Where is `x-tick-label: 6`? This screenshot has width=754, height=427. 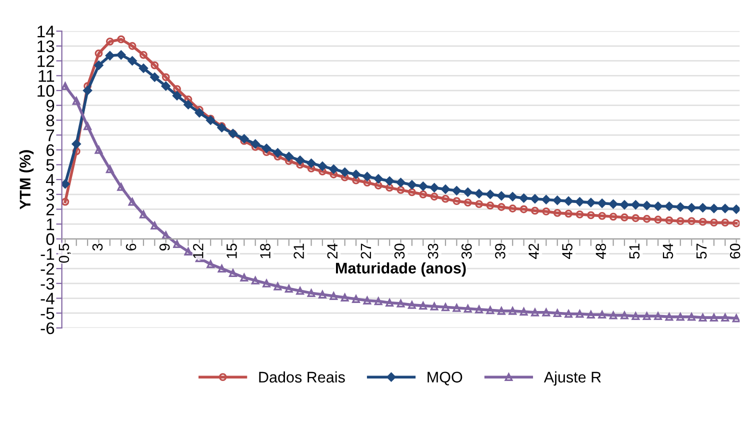 x-tick-label: 6 is located at coordinates (131, 247).